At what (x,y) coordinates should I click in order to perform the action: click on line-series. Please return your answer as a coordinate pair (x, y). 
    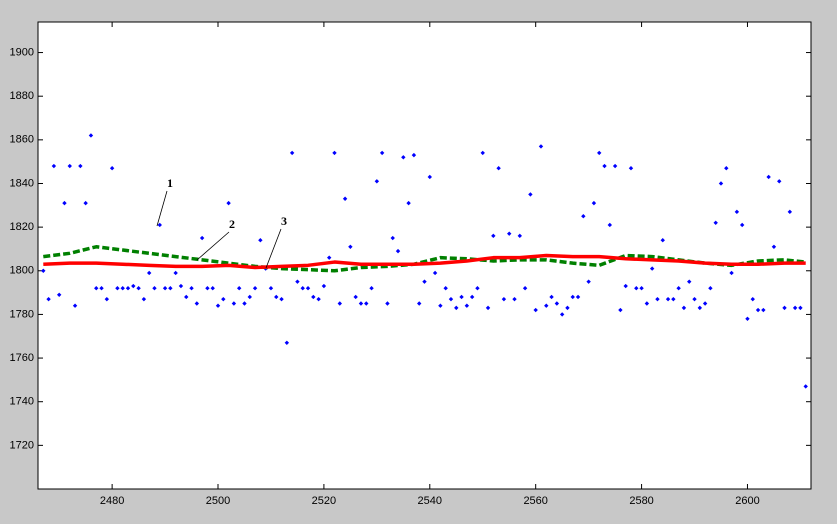
    Looking at the image, I should click on (424, 261).